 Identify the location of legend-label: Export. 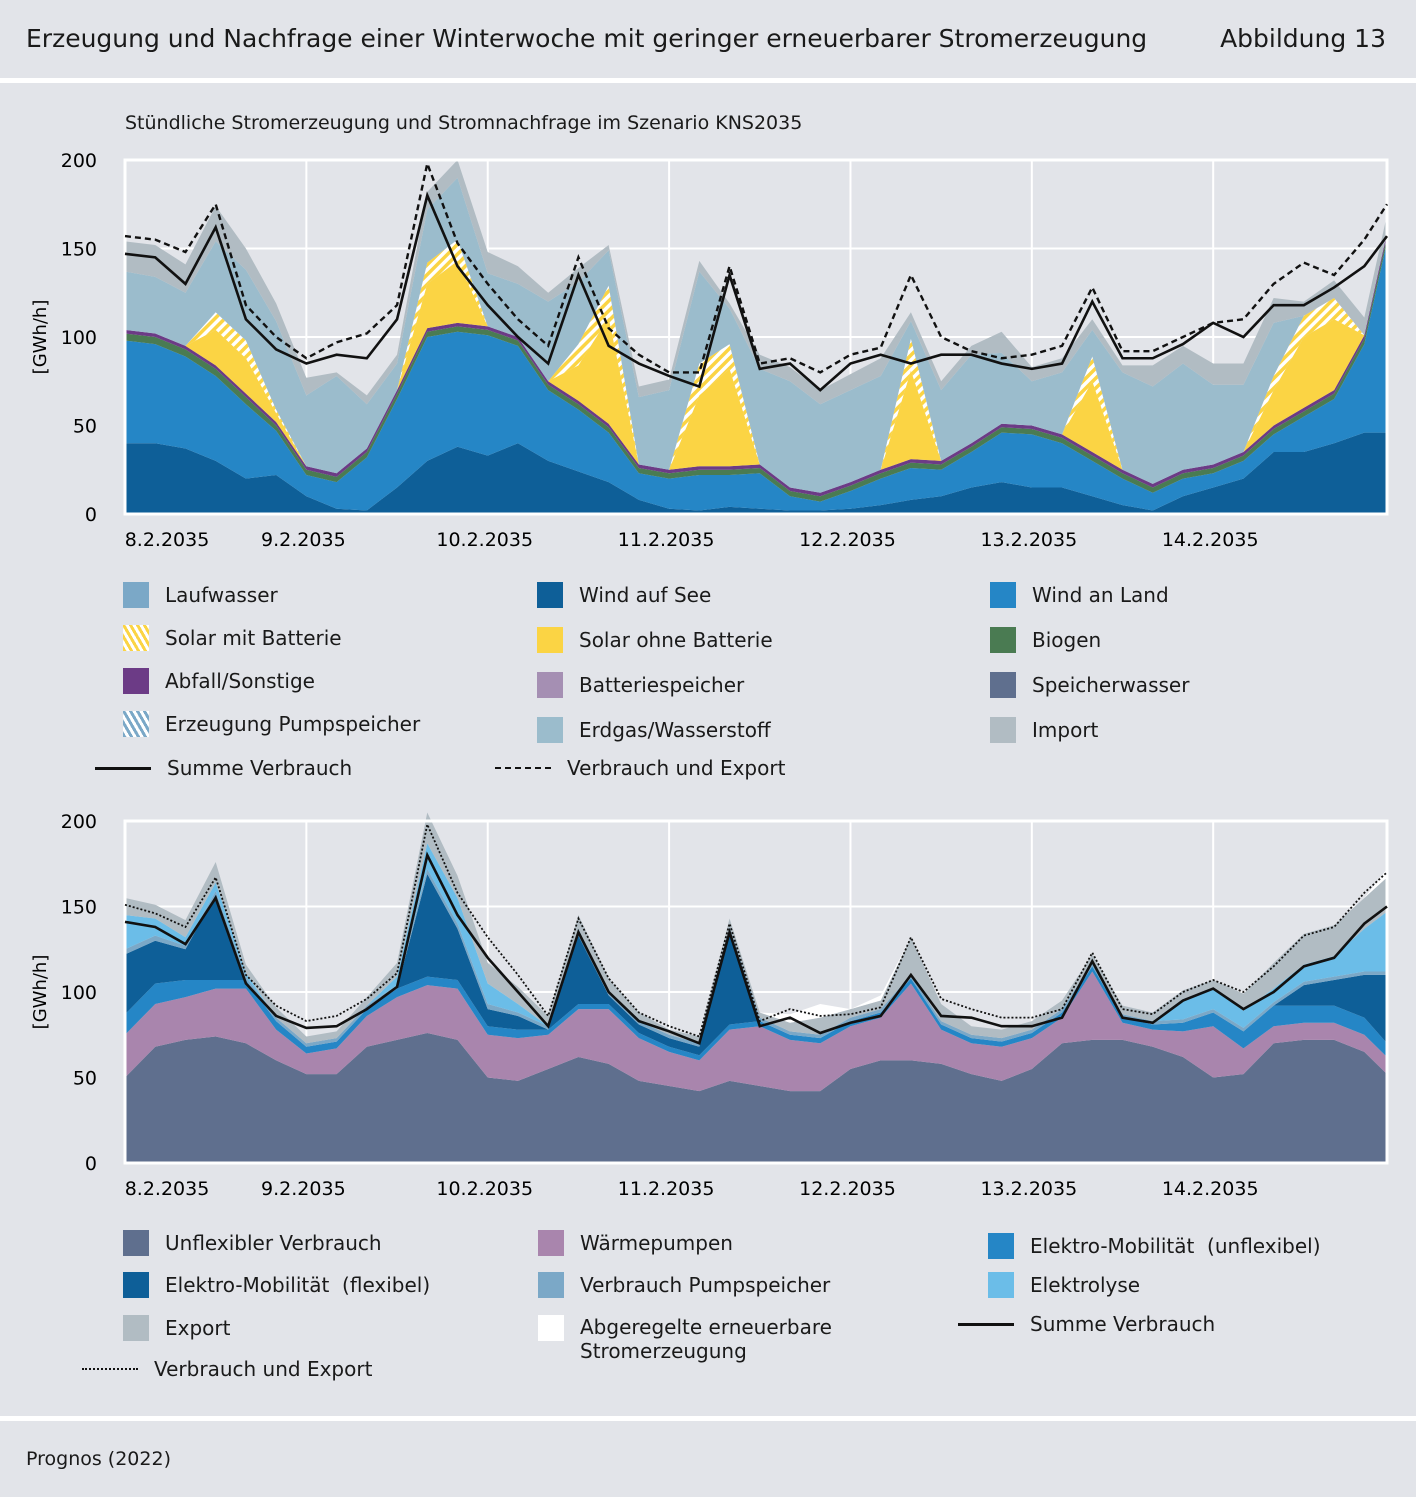
(198, 1328).